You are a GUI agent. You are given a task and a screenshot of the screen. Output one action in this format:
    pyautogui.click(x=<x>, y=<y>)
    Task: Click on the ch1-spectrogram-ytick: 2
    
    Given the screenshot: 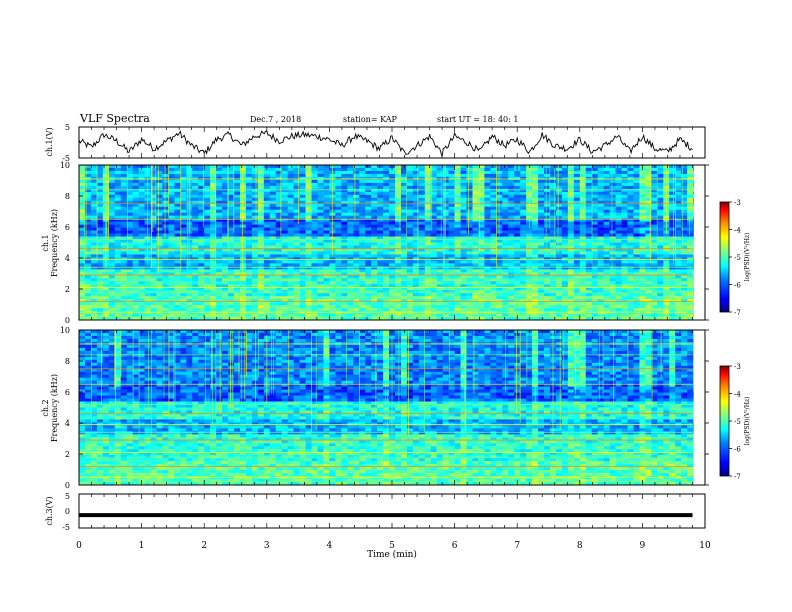 What is the action you would take?
    pyautogui.click(x=67, y=289)
    